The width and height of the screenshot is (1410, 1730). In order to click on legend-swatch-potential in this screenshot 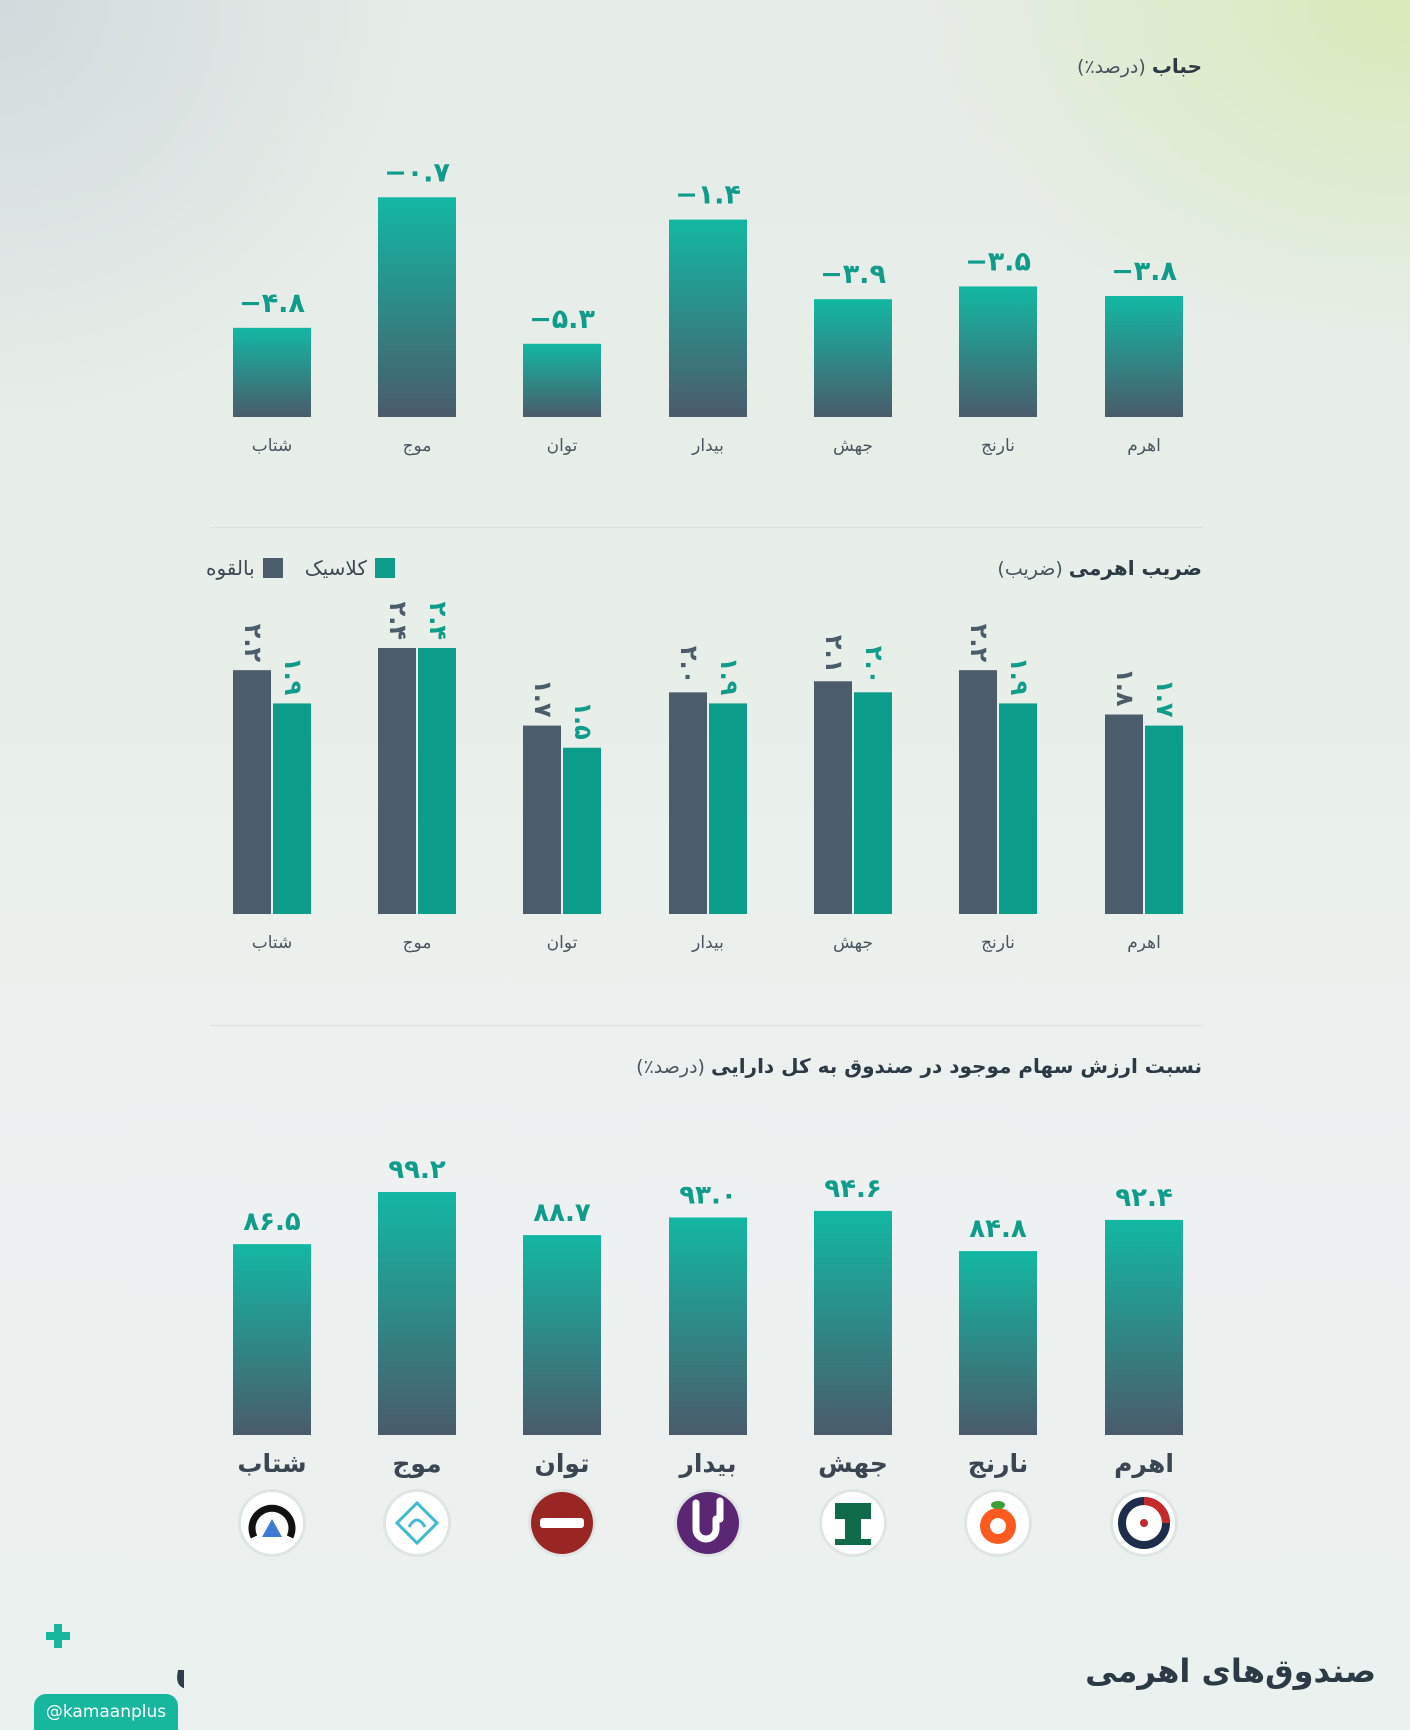, I will do `click(272, 568)`.